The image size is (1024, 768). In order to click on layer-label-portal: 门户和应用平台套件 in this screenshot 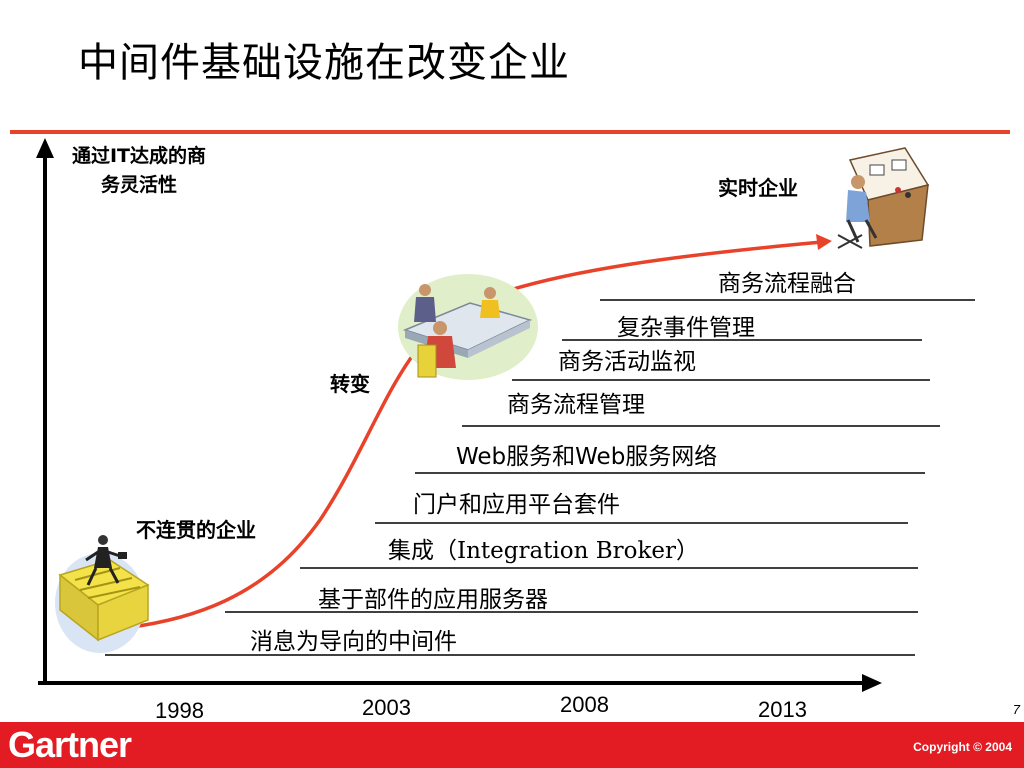, I will do `click(516, 505)`.